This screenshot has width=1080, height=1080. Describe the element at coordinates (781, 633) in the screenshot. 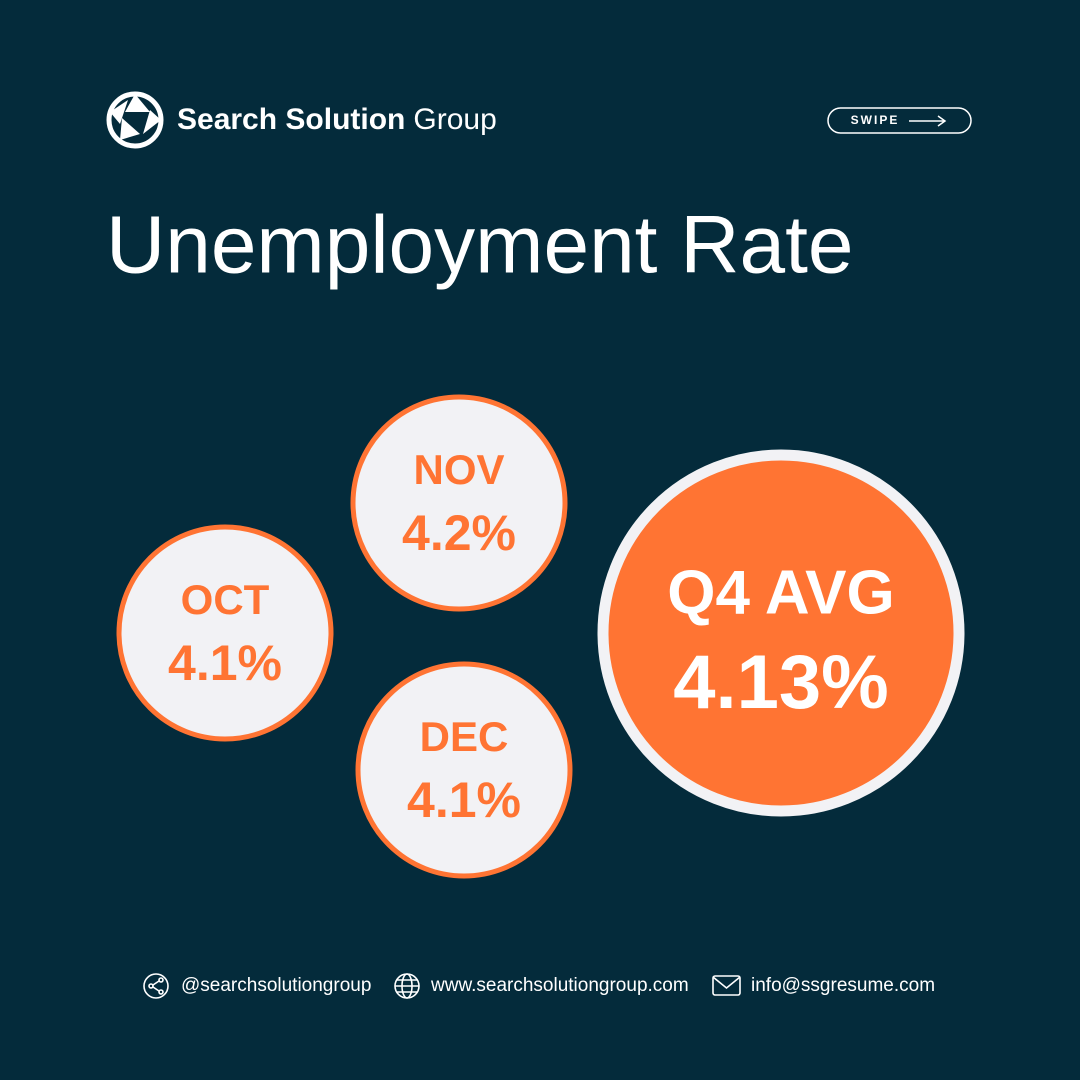

I see `summary-circle` at that location.